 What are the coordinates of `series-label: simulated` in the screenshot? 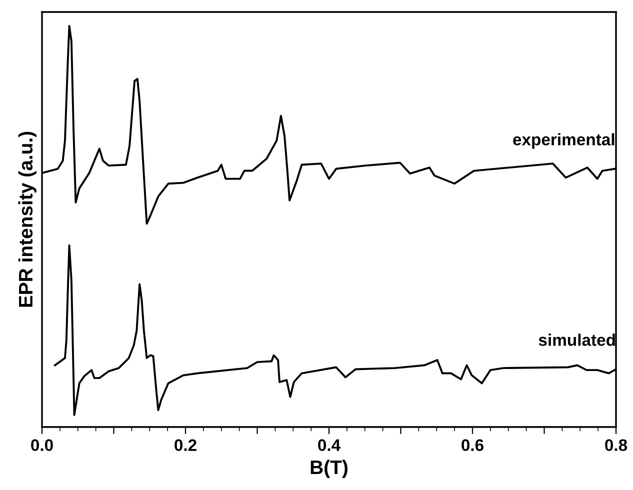 It's located at (576, 340).